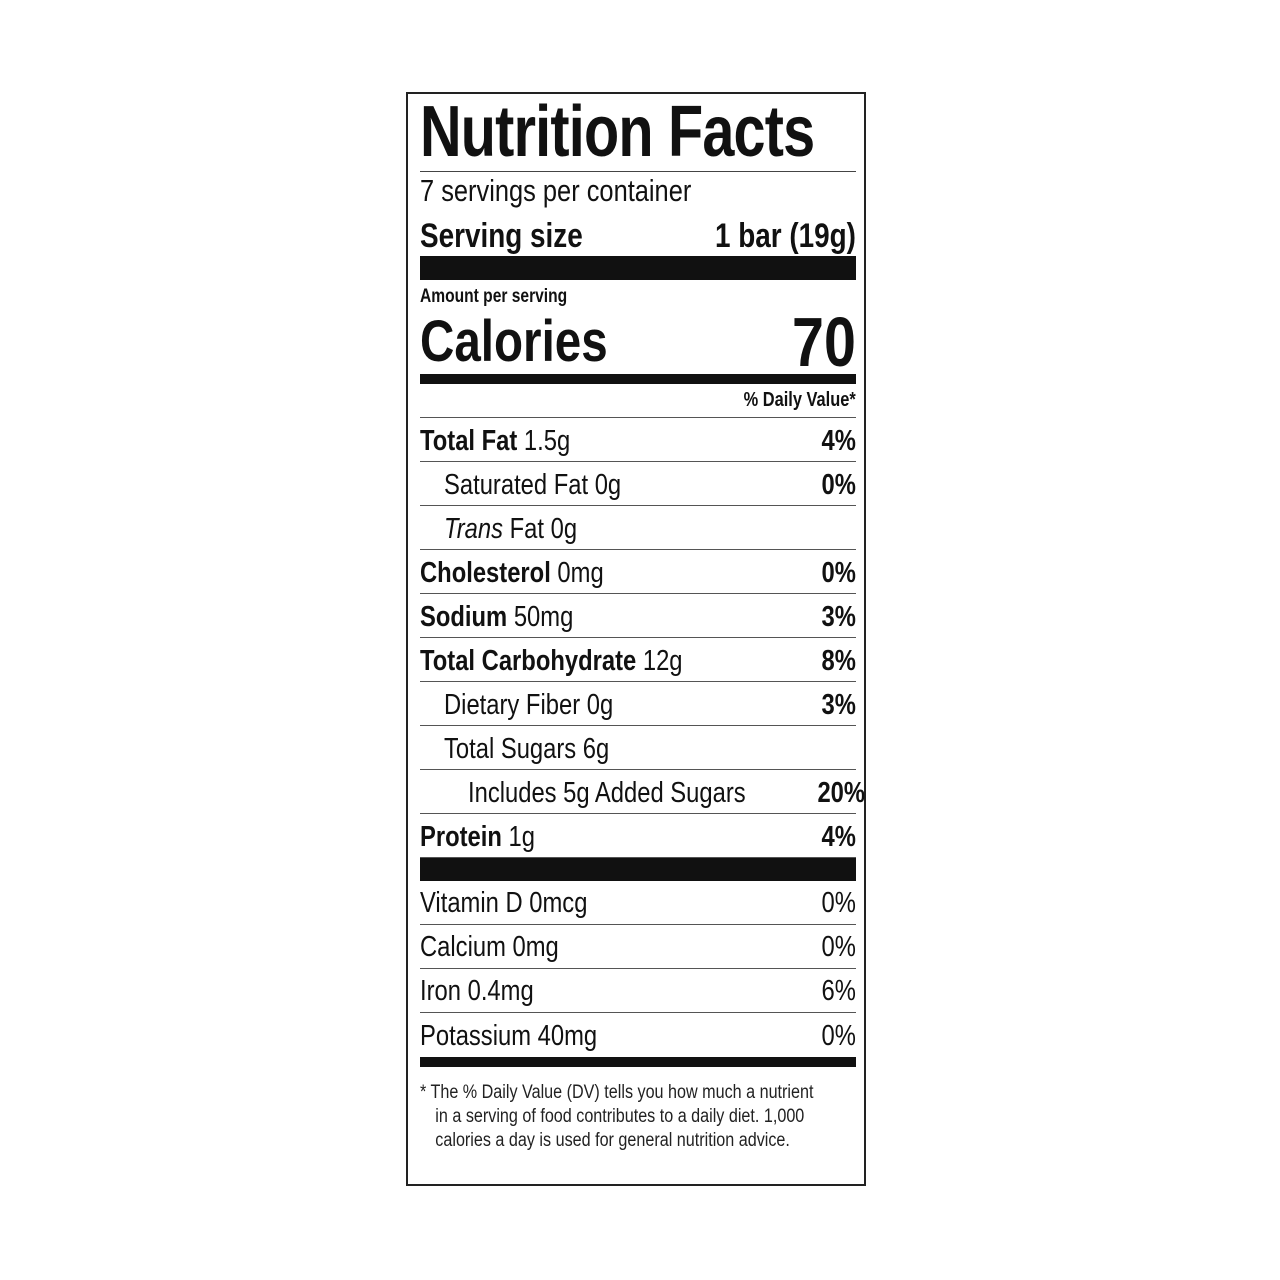  What do you see at coordinates (838, 991) in the screenshot?
I see `vitamin-daily-value: 6%` at bounding box center [838, 991].